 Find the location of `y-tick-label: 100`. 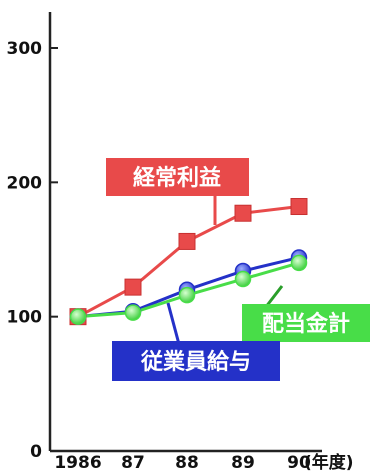

y-tick-label: 100 is located at coordinates (25, 318).